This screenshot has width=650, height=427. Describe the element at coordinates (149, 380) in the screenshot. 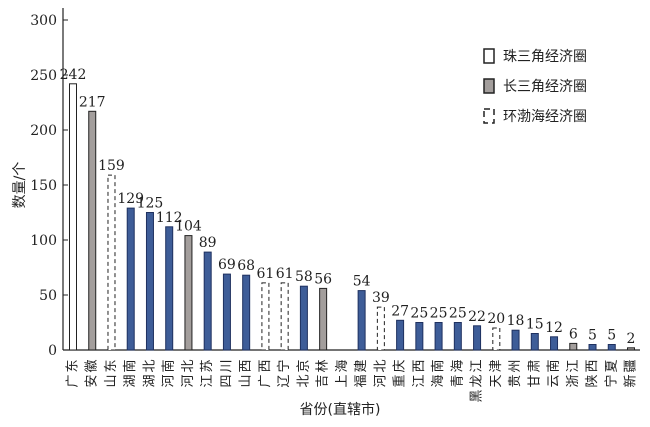

I see `x-tick-label-char: 湖` at that location.